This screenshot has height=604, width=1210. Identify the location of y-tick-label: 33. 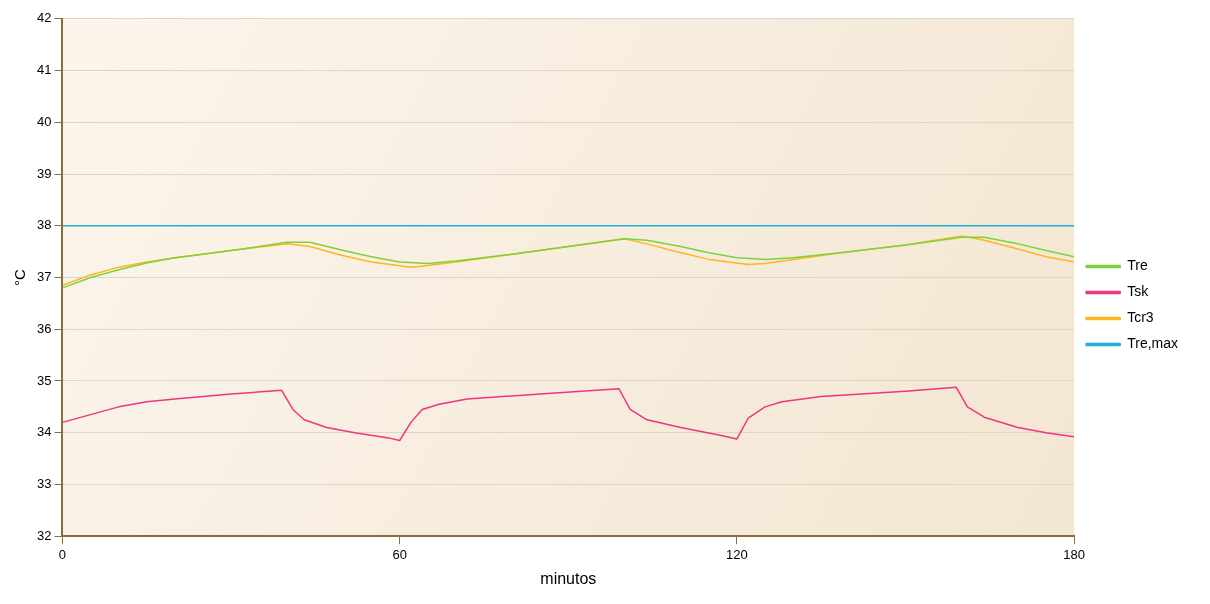
(44, 484).